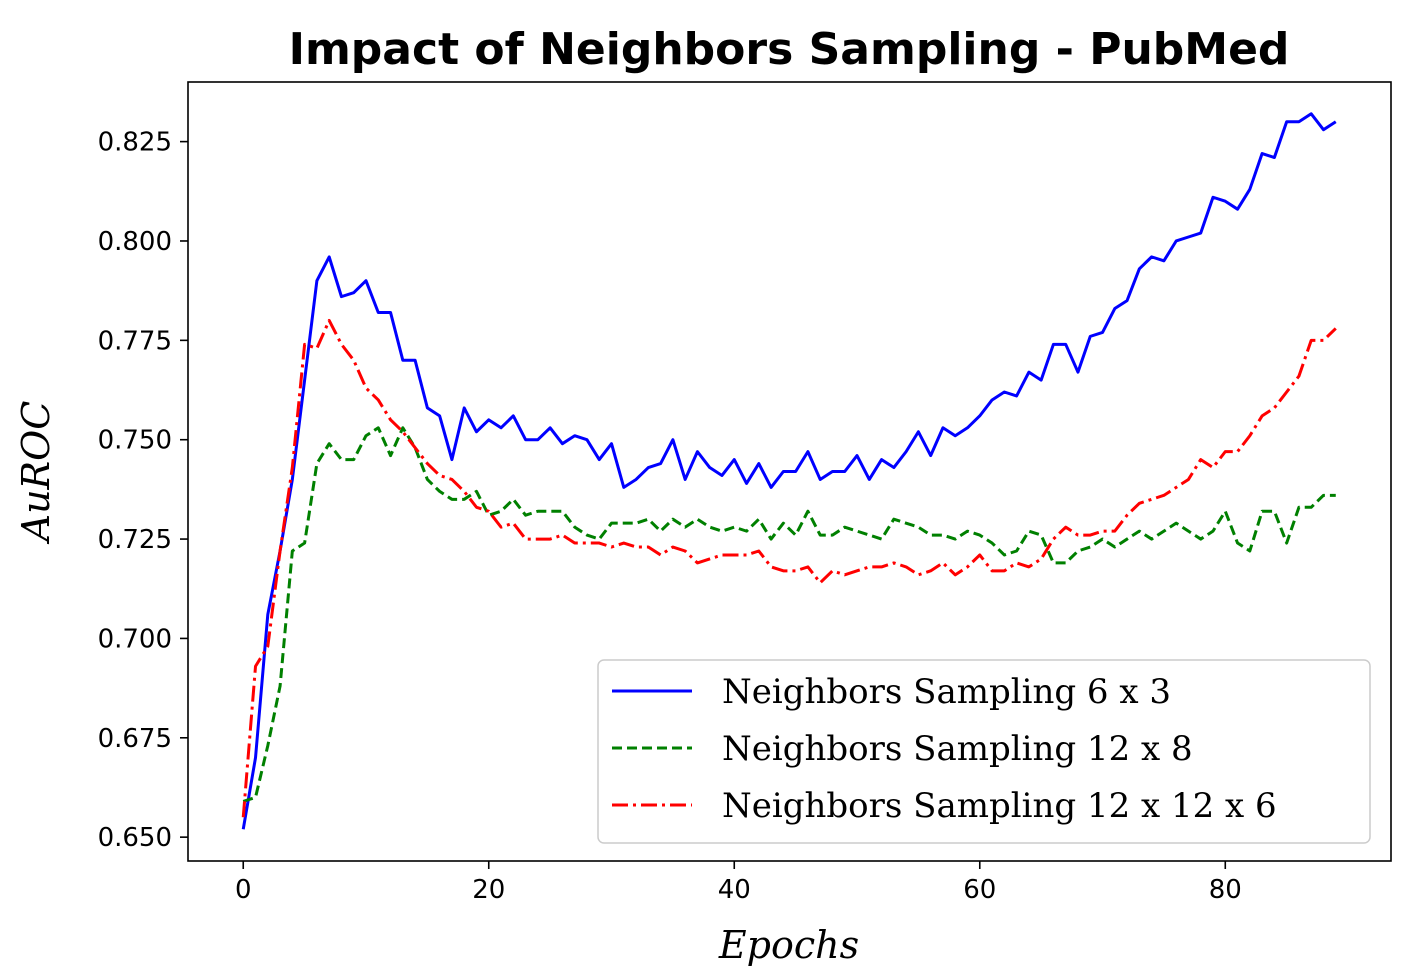  Describe the element at coordinates (1225, 890) in the screenshot. I see `x-tick-label: 80` at that location.